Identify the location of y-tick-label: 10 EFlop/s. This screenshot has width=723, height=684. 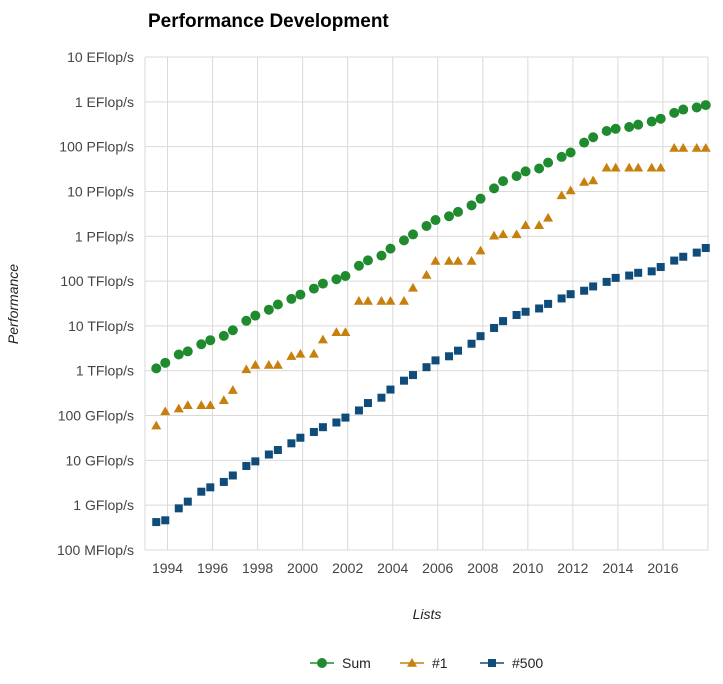
(100, 57).